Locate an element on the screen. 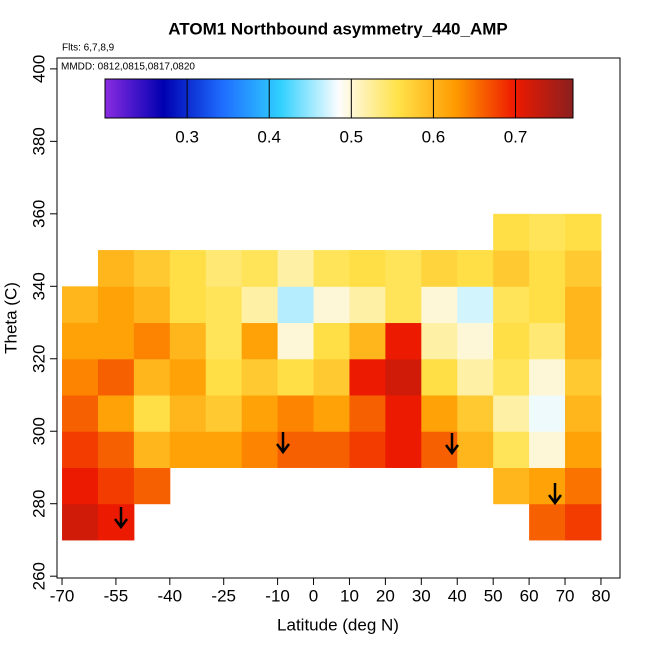 This screenshot has height=655, width=650. x-tick-label: -10 is located at coordinates (277, 595).